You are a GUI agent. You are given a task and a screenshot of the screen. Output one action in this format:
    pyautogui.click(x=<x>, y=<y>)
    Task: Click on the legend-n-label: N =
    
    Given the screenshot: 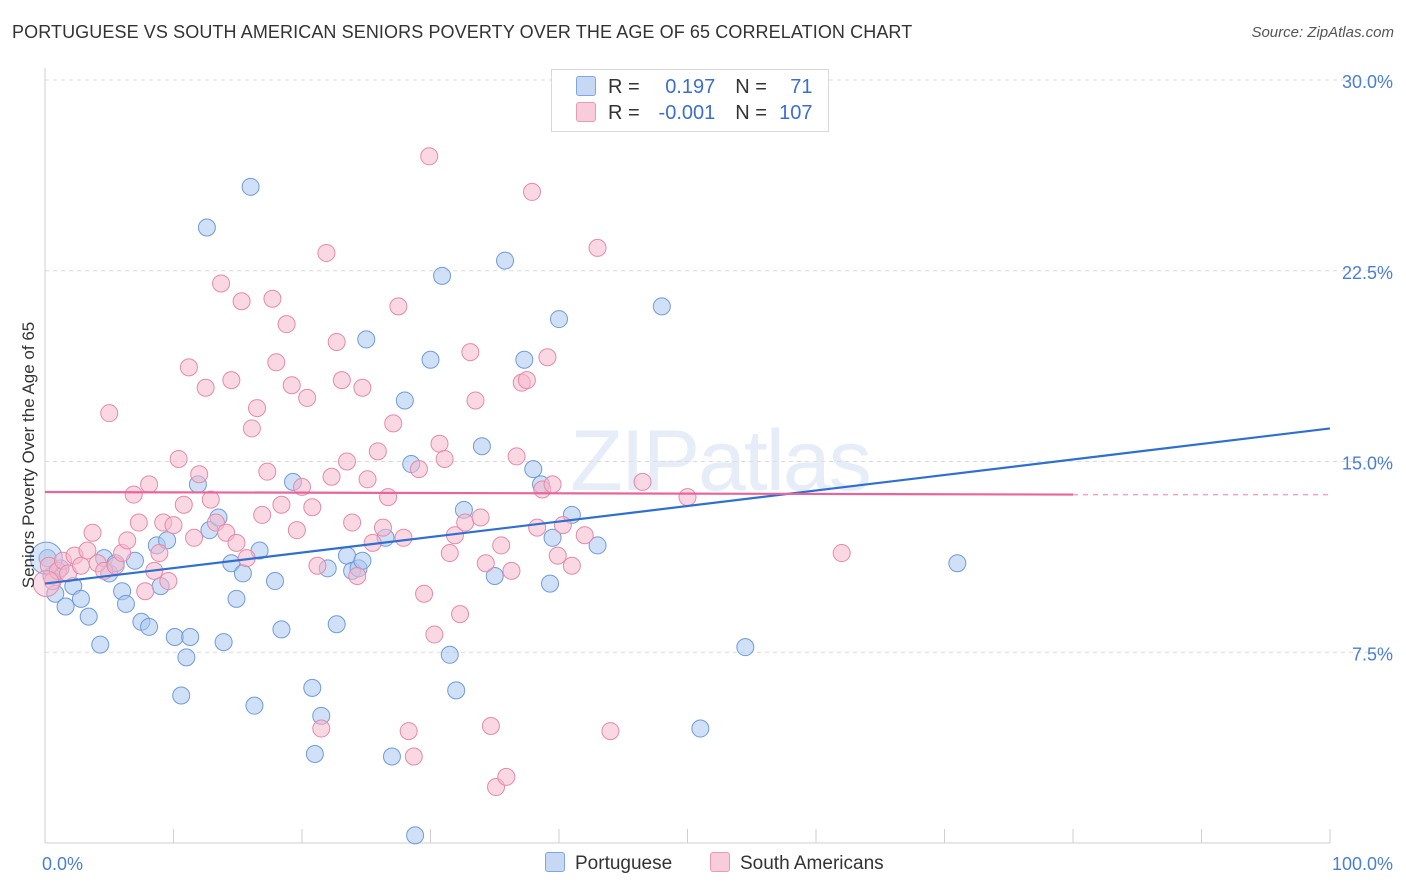 What is the action you would take?
    pyautogui.click(x=751, y=87)
    